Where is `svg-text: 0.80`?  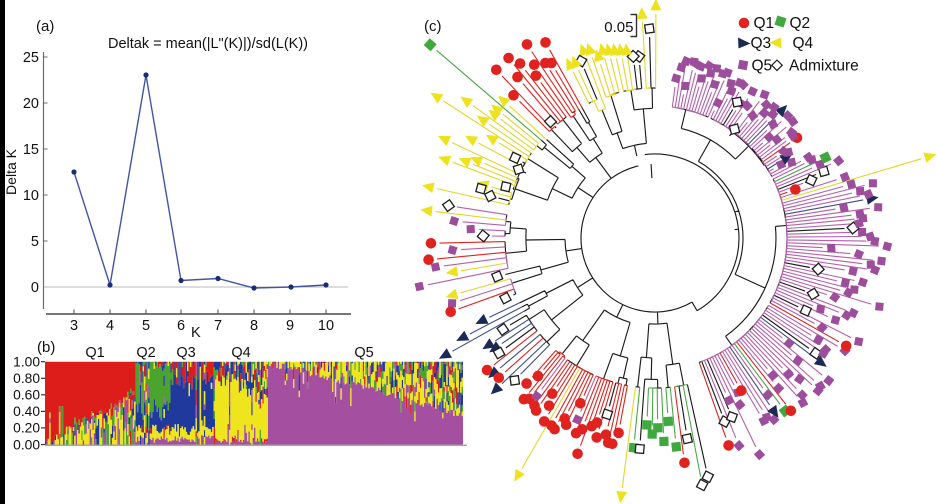 svg-text: 0.80 is located at coordinates (26, 378).